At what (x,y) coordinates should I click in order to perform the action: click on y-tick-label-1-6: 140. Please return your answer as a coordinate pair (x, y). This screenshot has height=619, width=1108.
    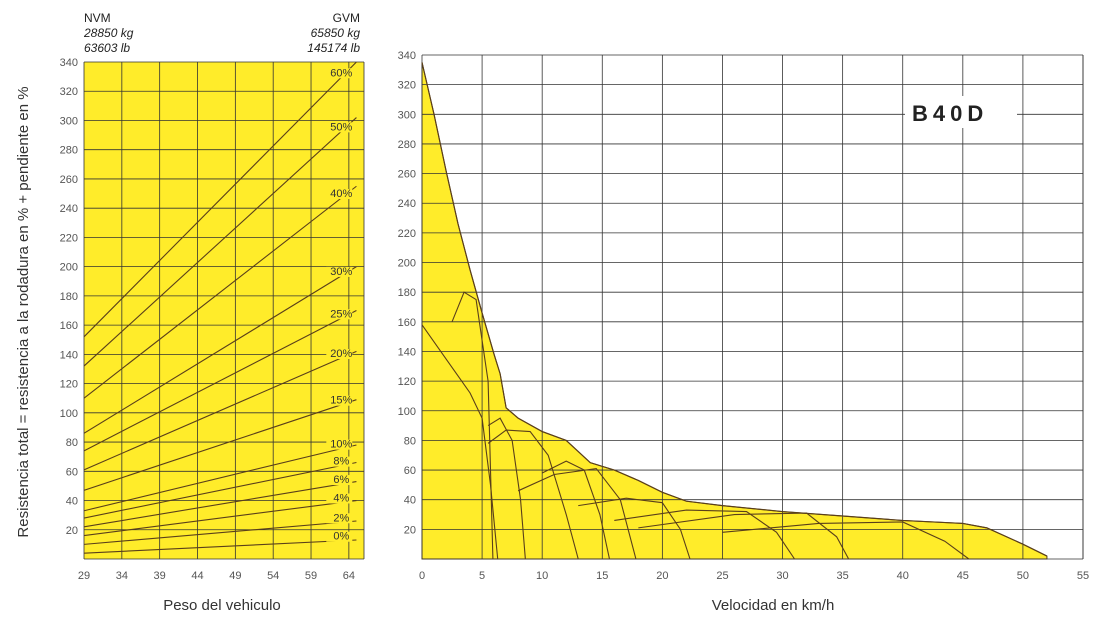
    Looking at the image, I should click on (407, 352).